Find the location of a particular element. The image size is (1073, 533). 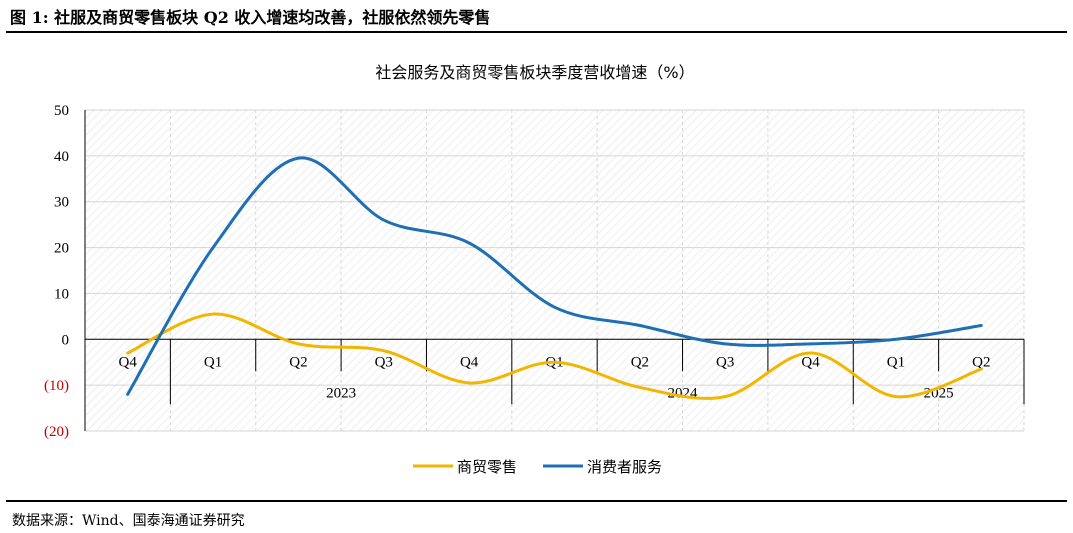

bottom-rule is located at coordinates (536, 501).